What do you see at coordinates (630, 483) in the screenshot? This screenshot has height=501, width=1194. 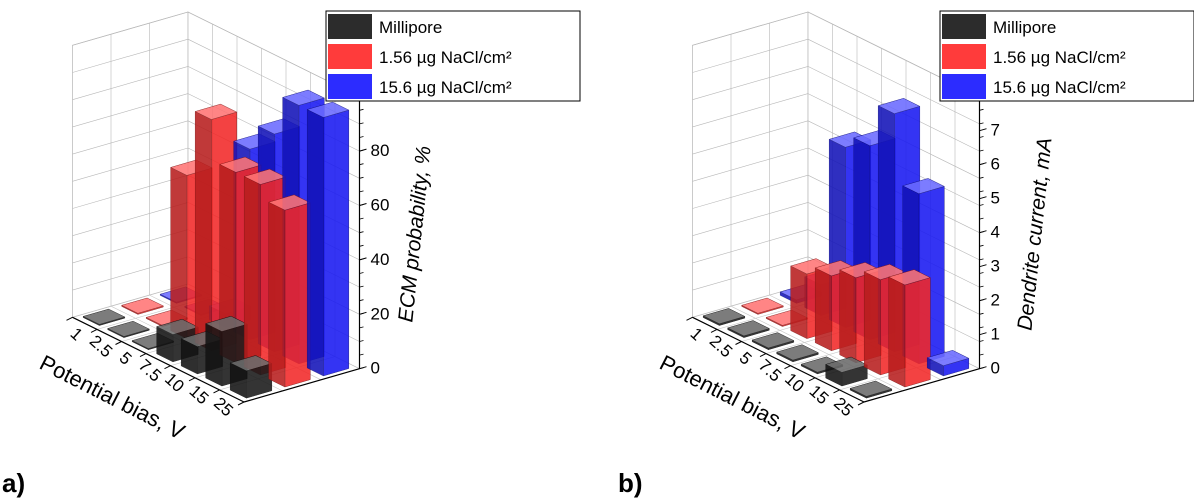 I see `panel-label: b)` at bounding box center [630, 483].